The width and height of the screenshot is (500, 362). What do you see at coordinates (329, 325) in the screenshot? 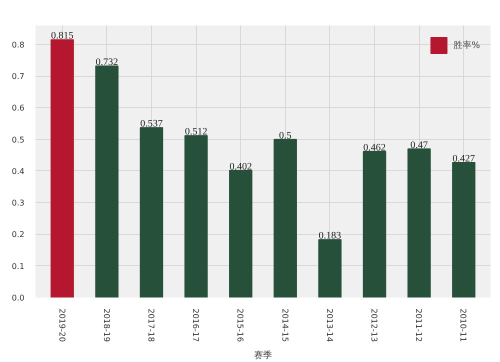
I see `x-tick-label: 2013-14` at bounding box center [329, 325].